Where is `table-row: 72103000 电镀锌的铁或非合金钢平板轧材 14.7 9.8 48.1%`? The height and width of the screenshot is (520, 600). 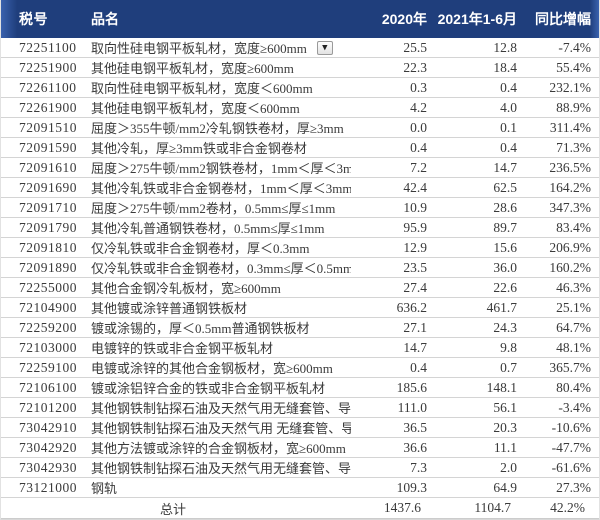
table-row: 72103000 电镀锌的铁或非合金钢平板轧材 14.7 9.8 48.1% is located at coordinates (300, 348).